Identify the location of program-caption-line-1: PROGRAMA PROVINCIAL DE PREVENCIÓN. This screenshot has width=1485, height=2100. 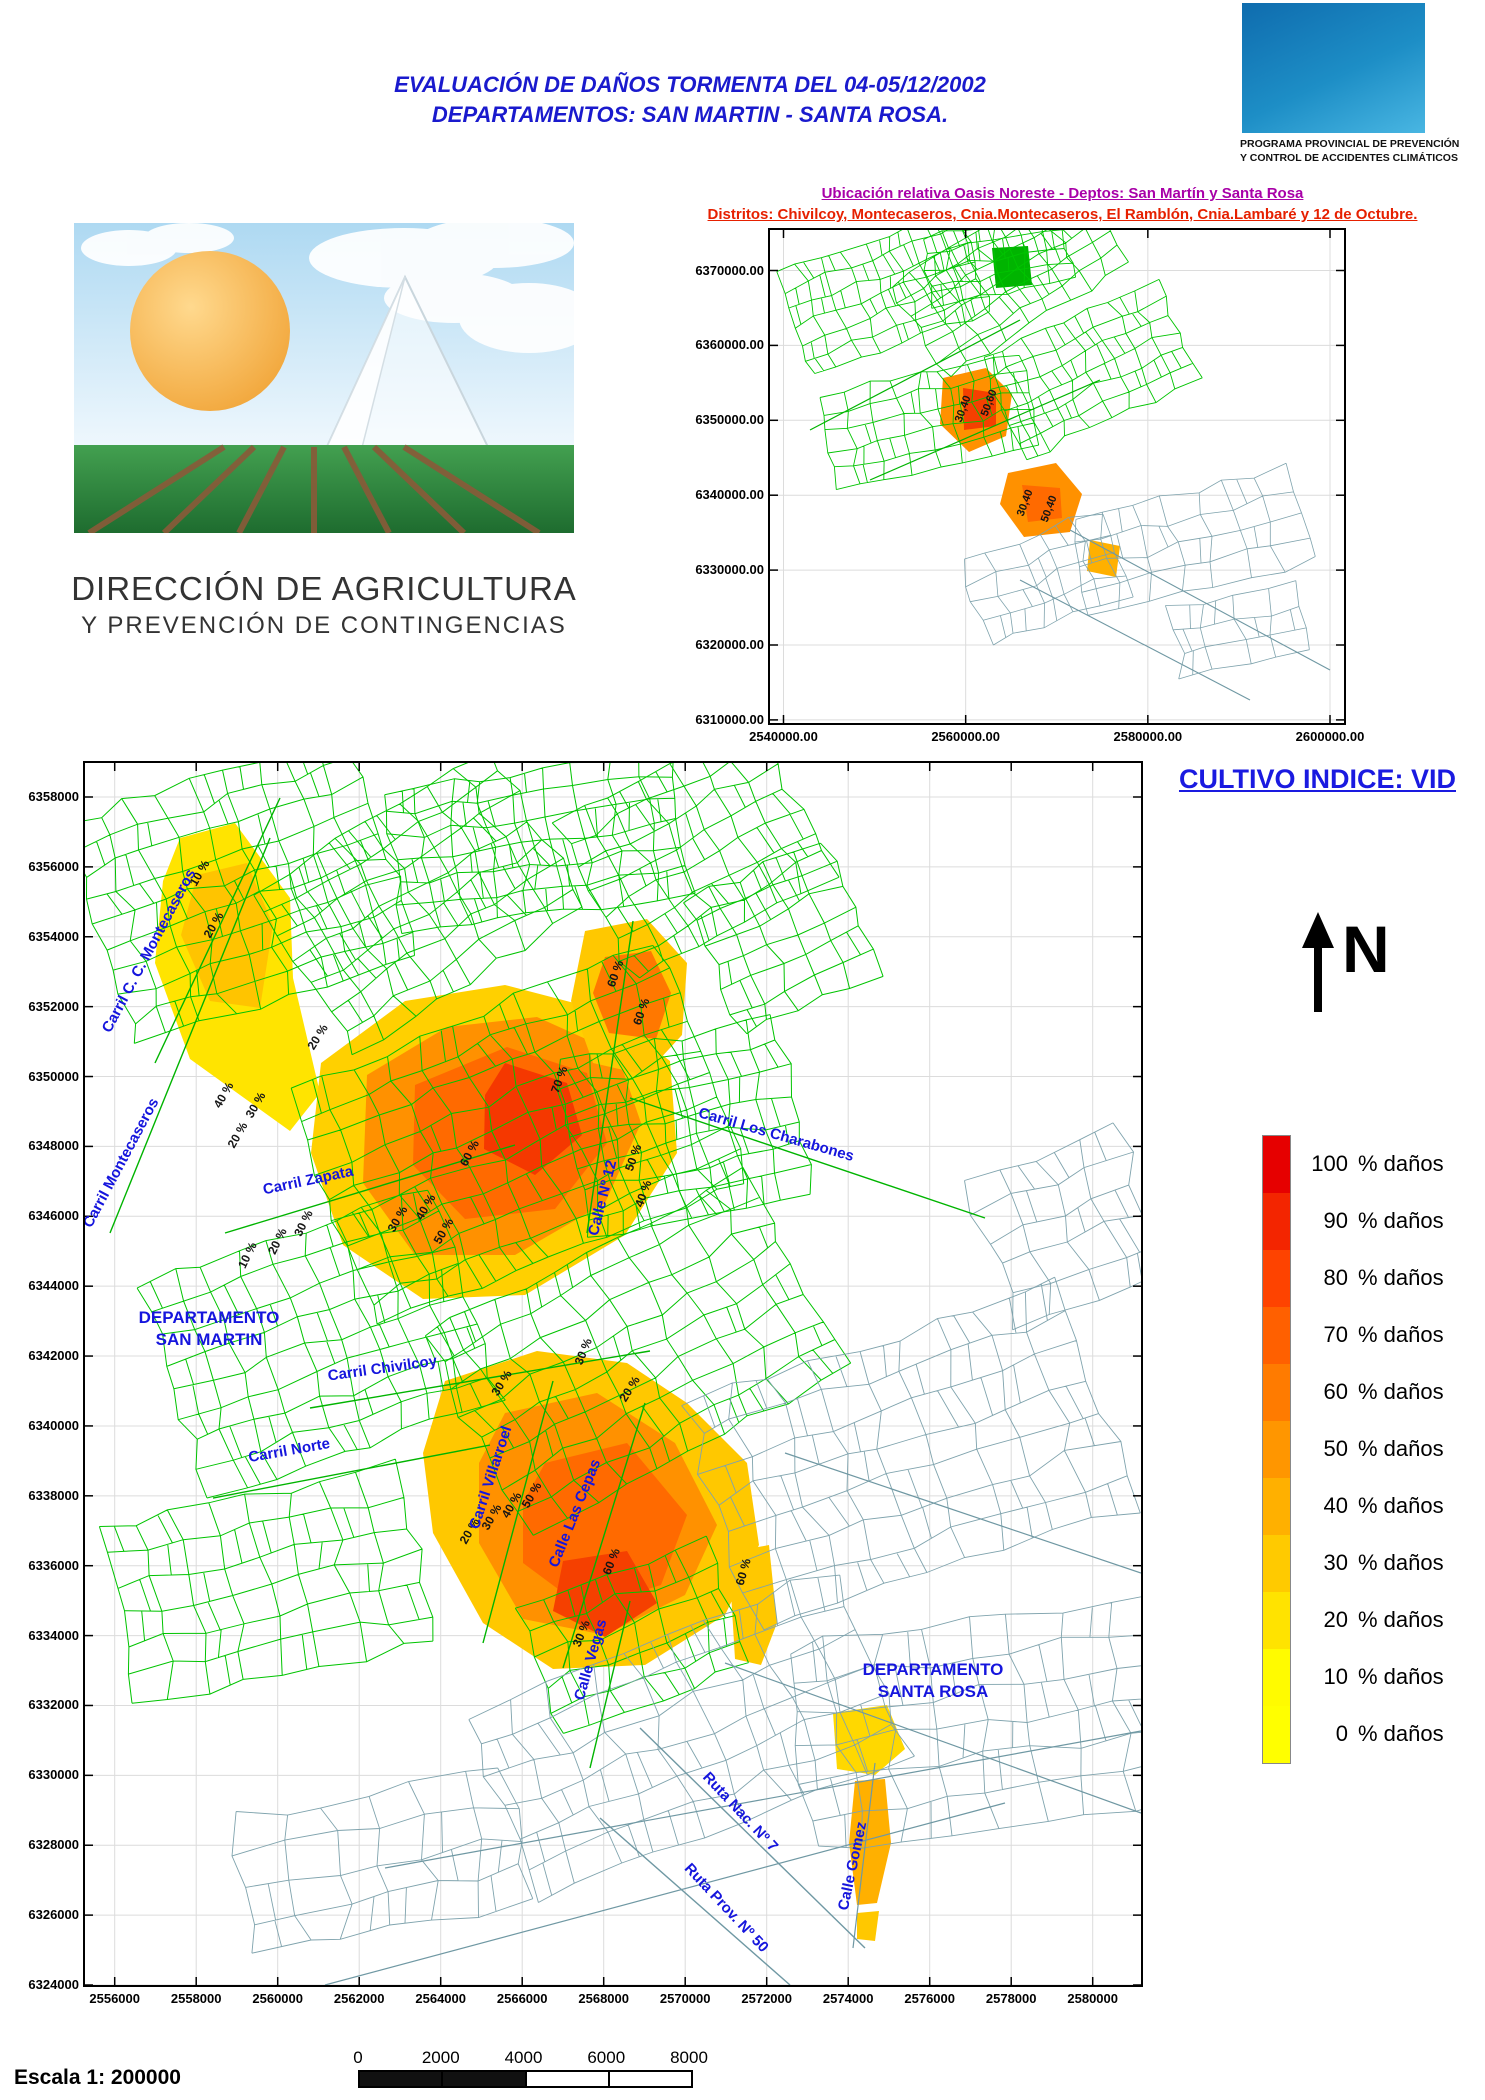
(1350, 144).